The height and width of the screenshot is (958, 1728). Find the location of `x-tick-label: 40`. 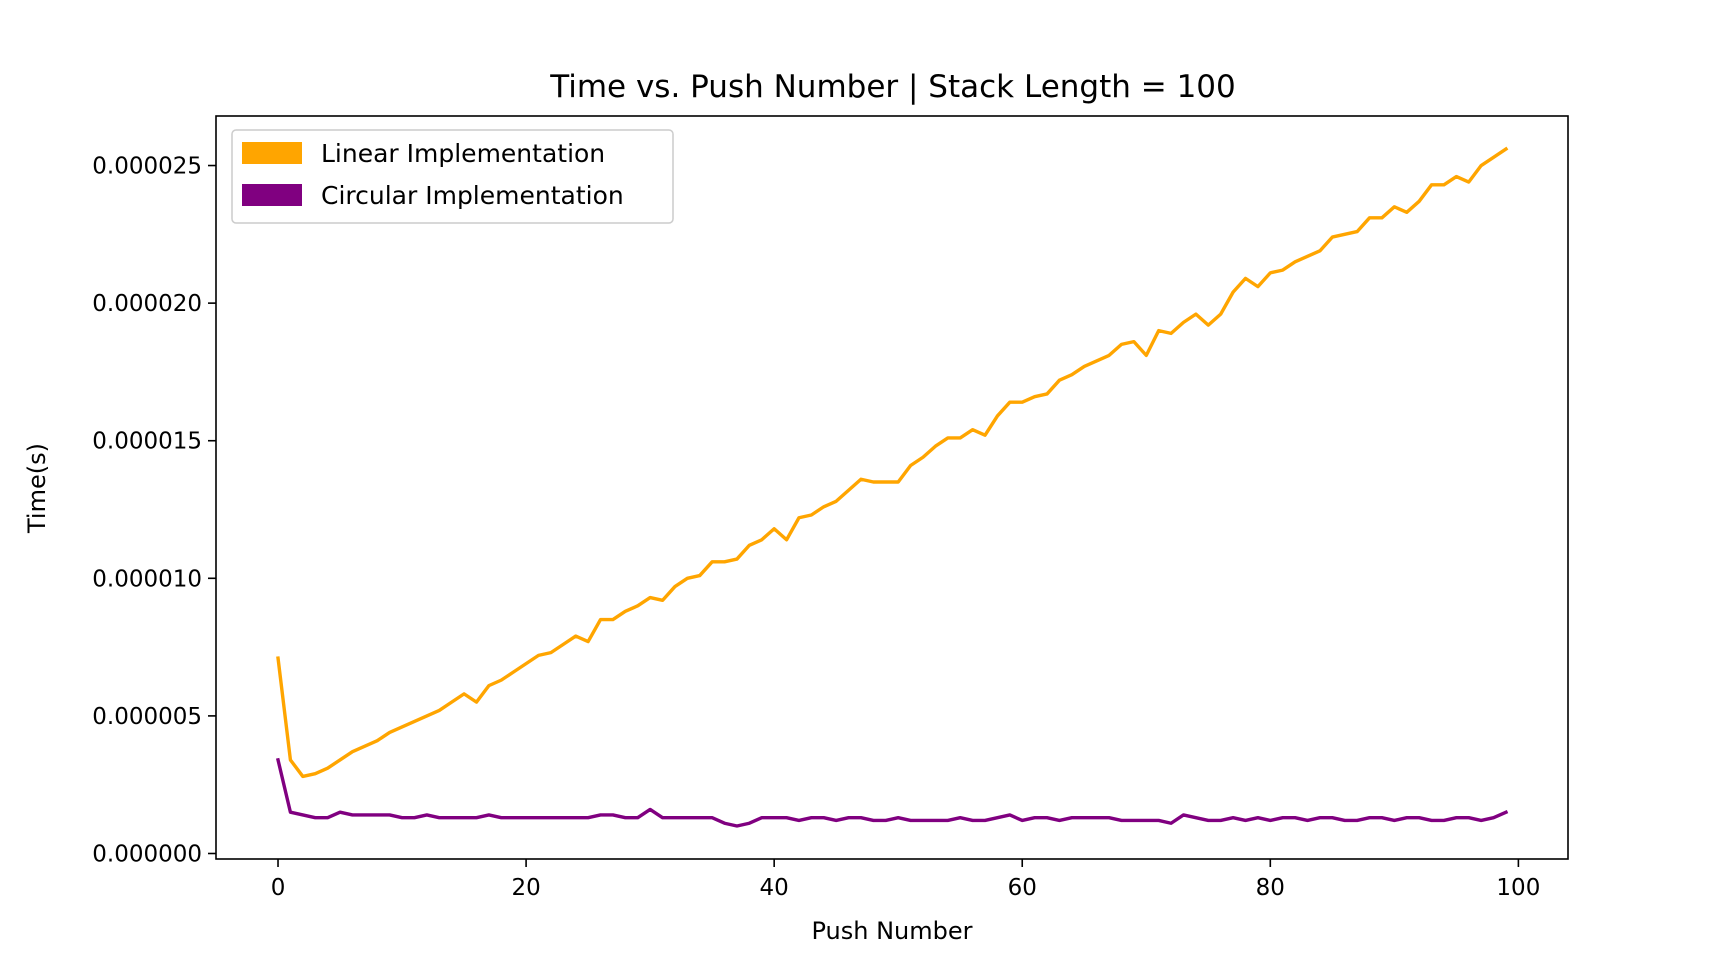

x-tick-label: 40 is located at coordinates (774, 888).